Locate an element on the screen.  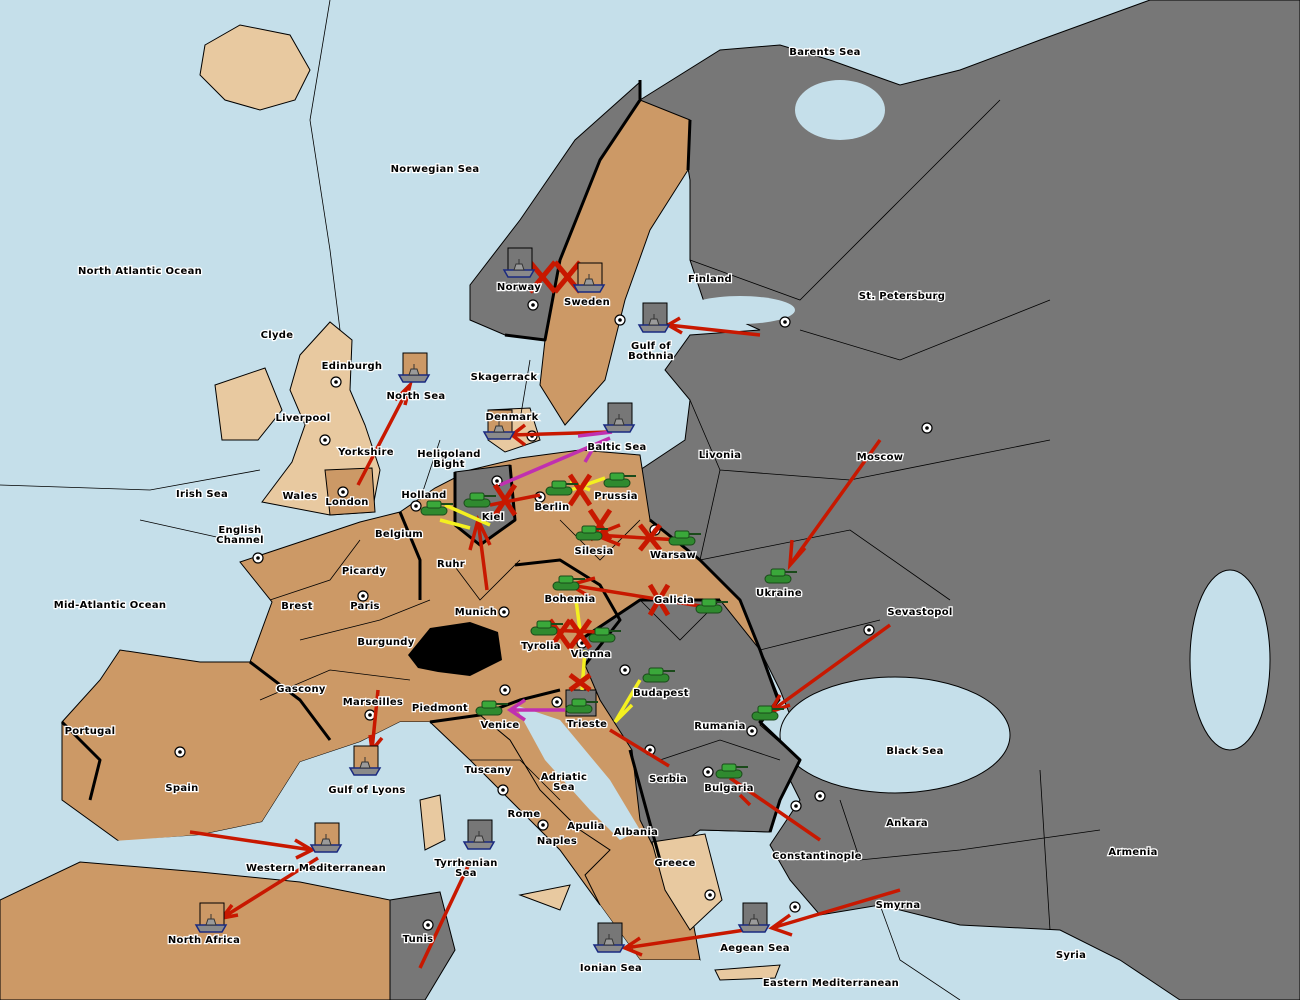
army-unit-prussia is located at coordinates (619, 480).